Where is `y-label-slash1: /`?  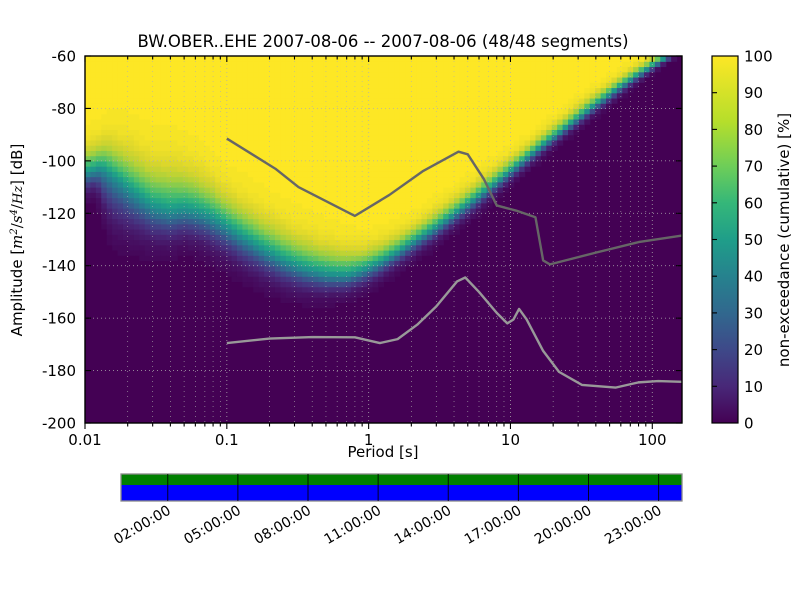 y-label-slash1: / is located at coordinates (17, 225).